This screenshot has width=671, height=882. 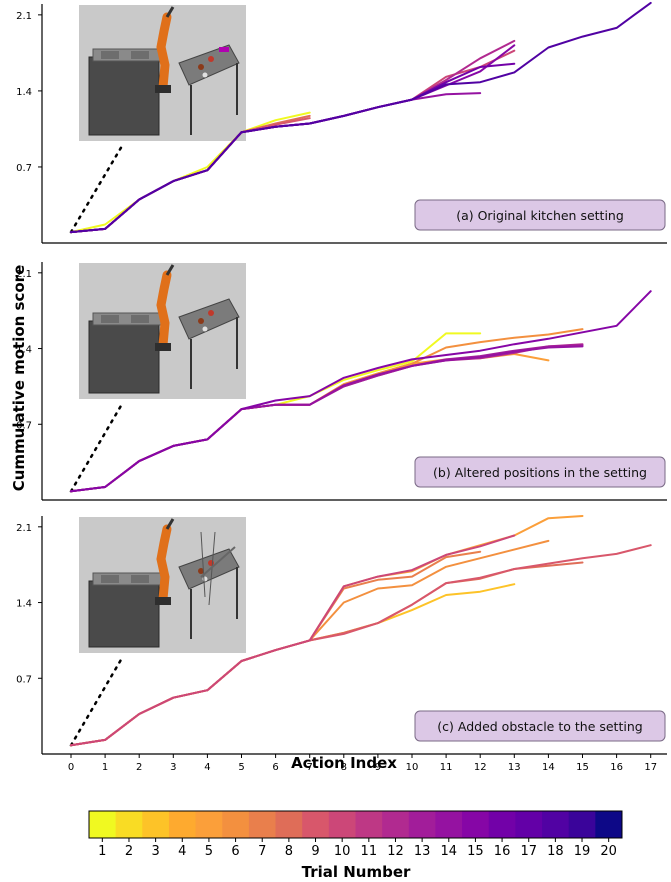 I want to click on colorbar-tick-label: 1, so click(x=102, y=851).